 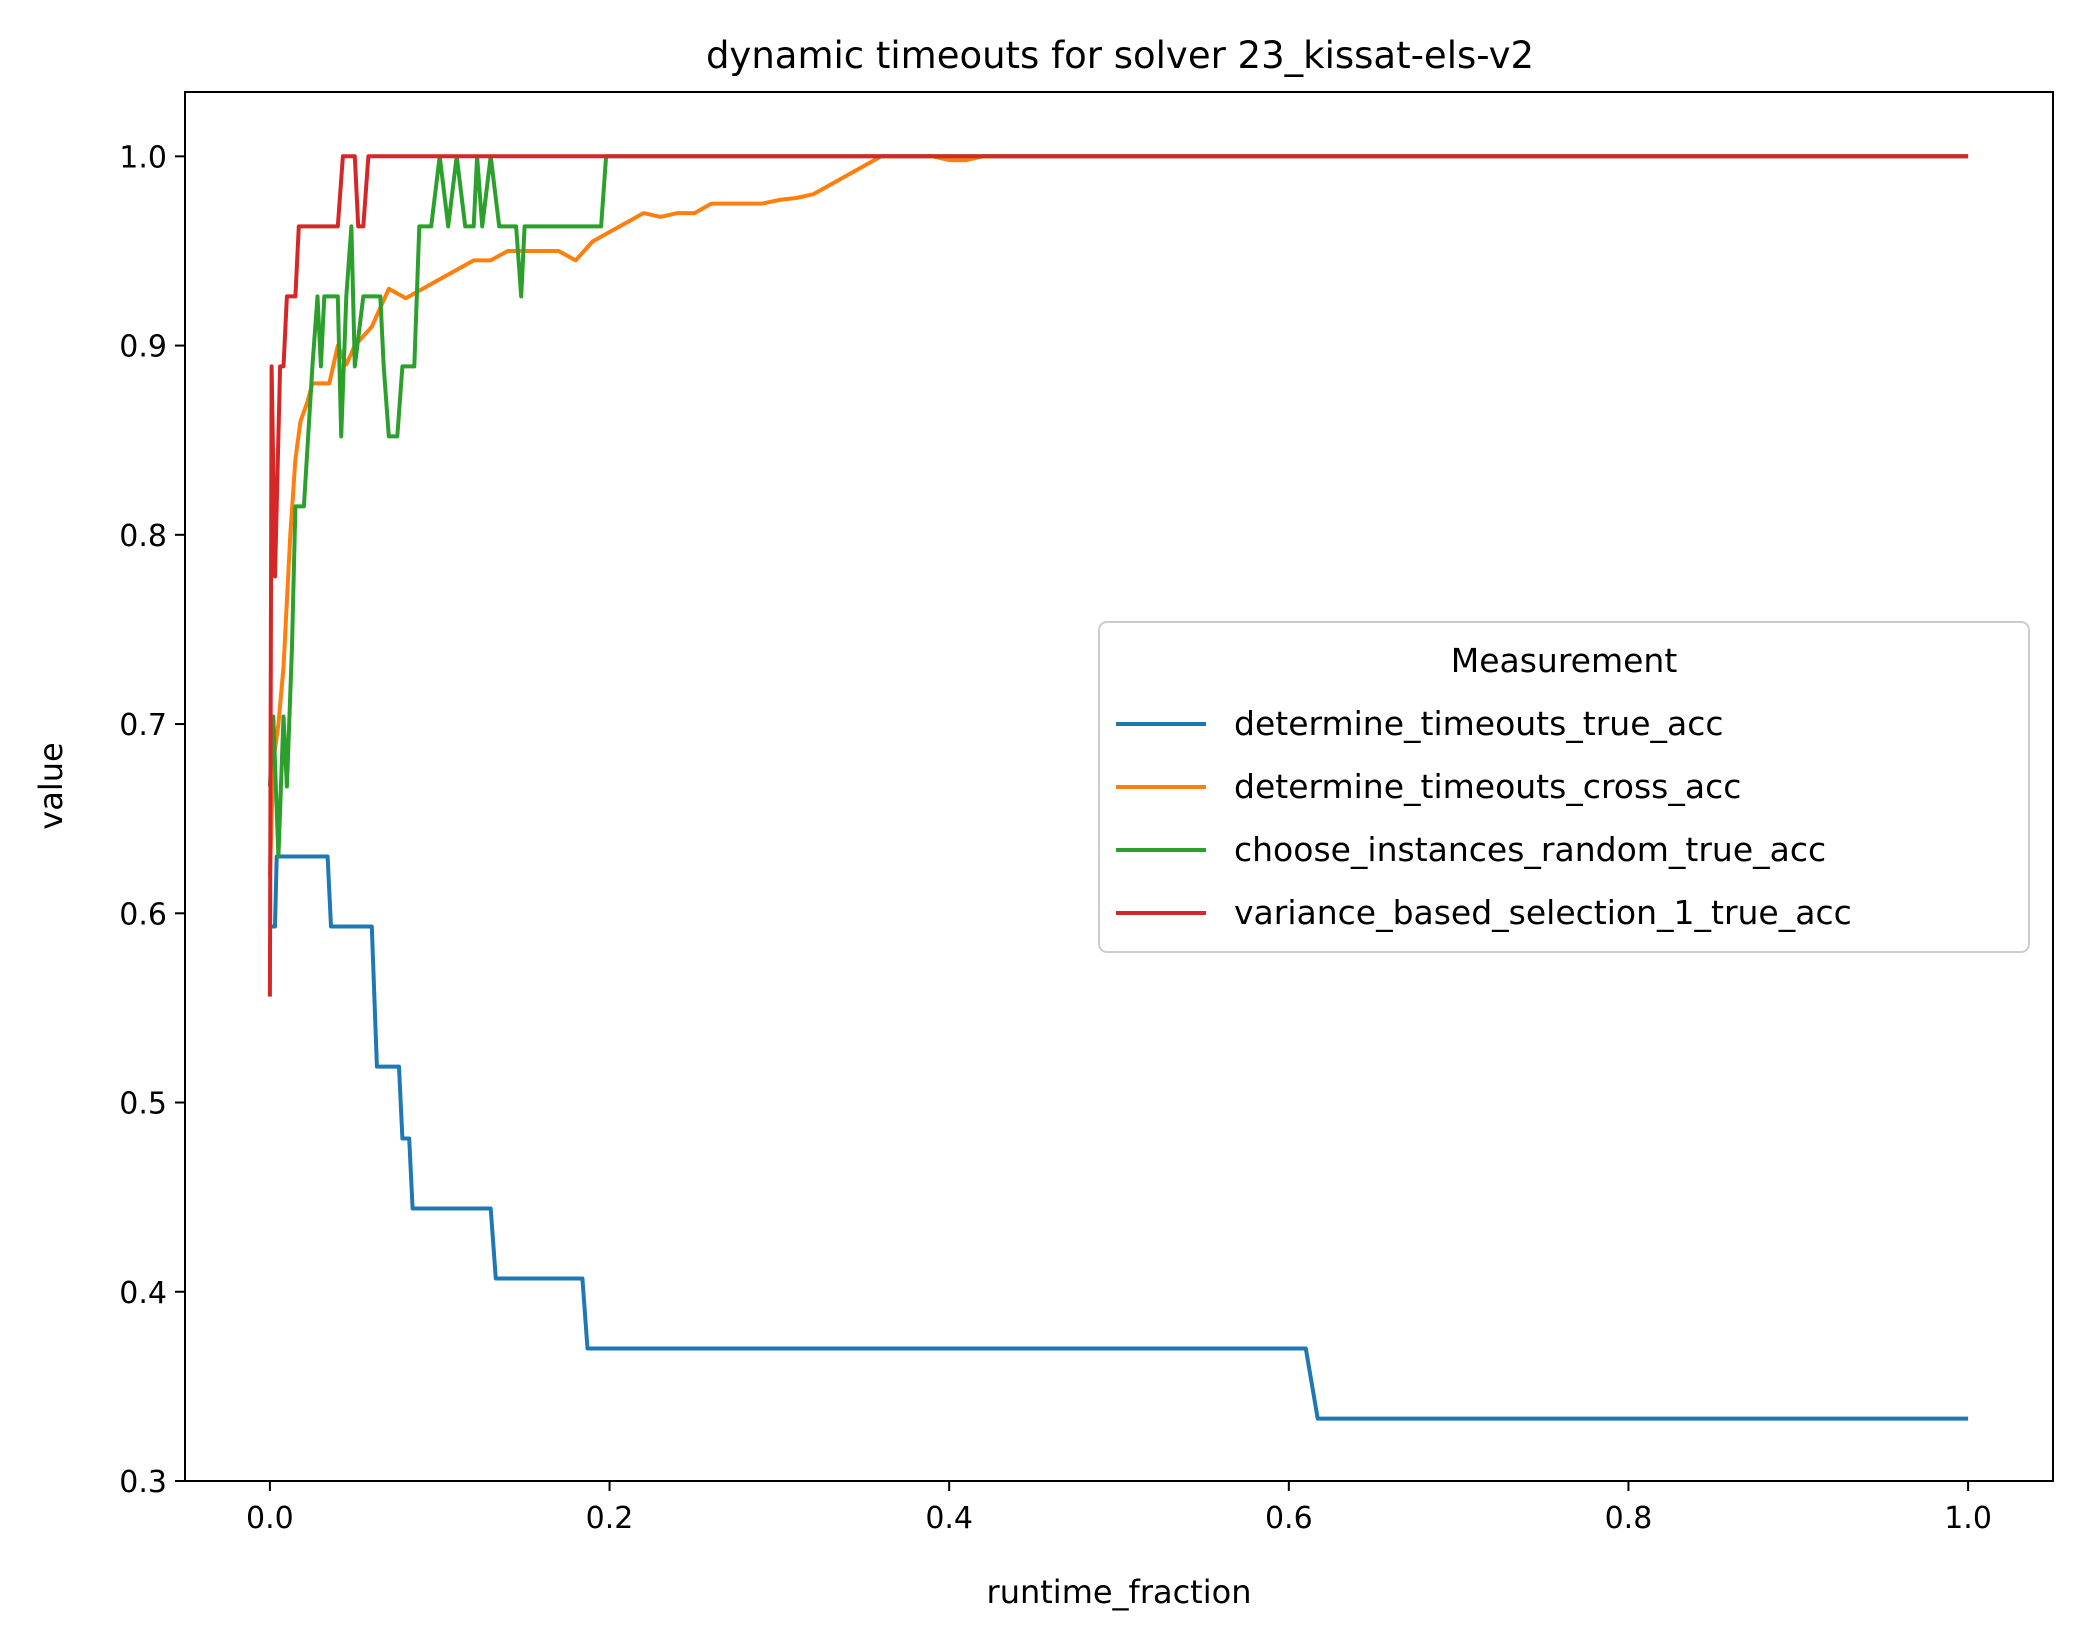 I want to click on legend-box, so click(x=1564, y=787).